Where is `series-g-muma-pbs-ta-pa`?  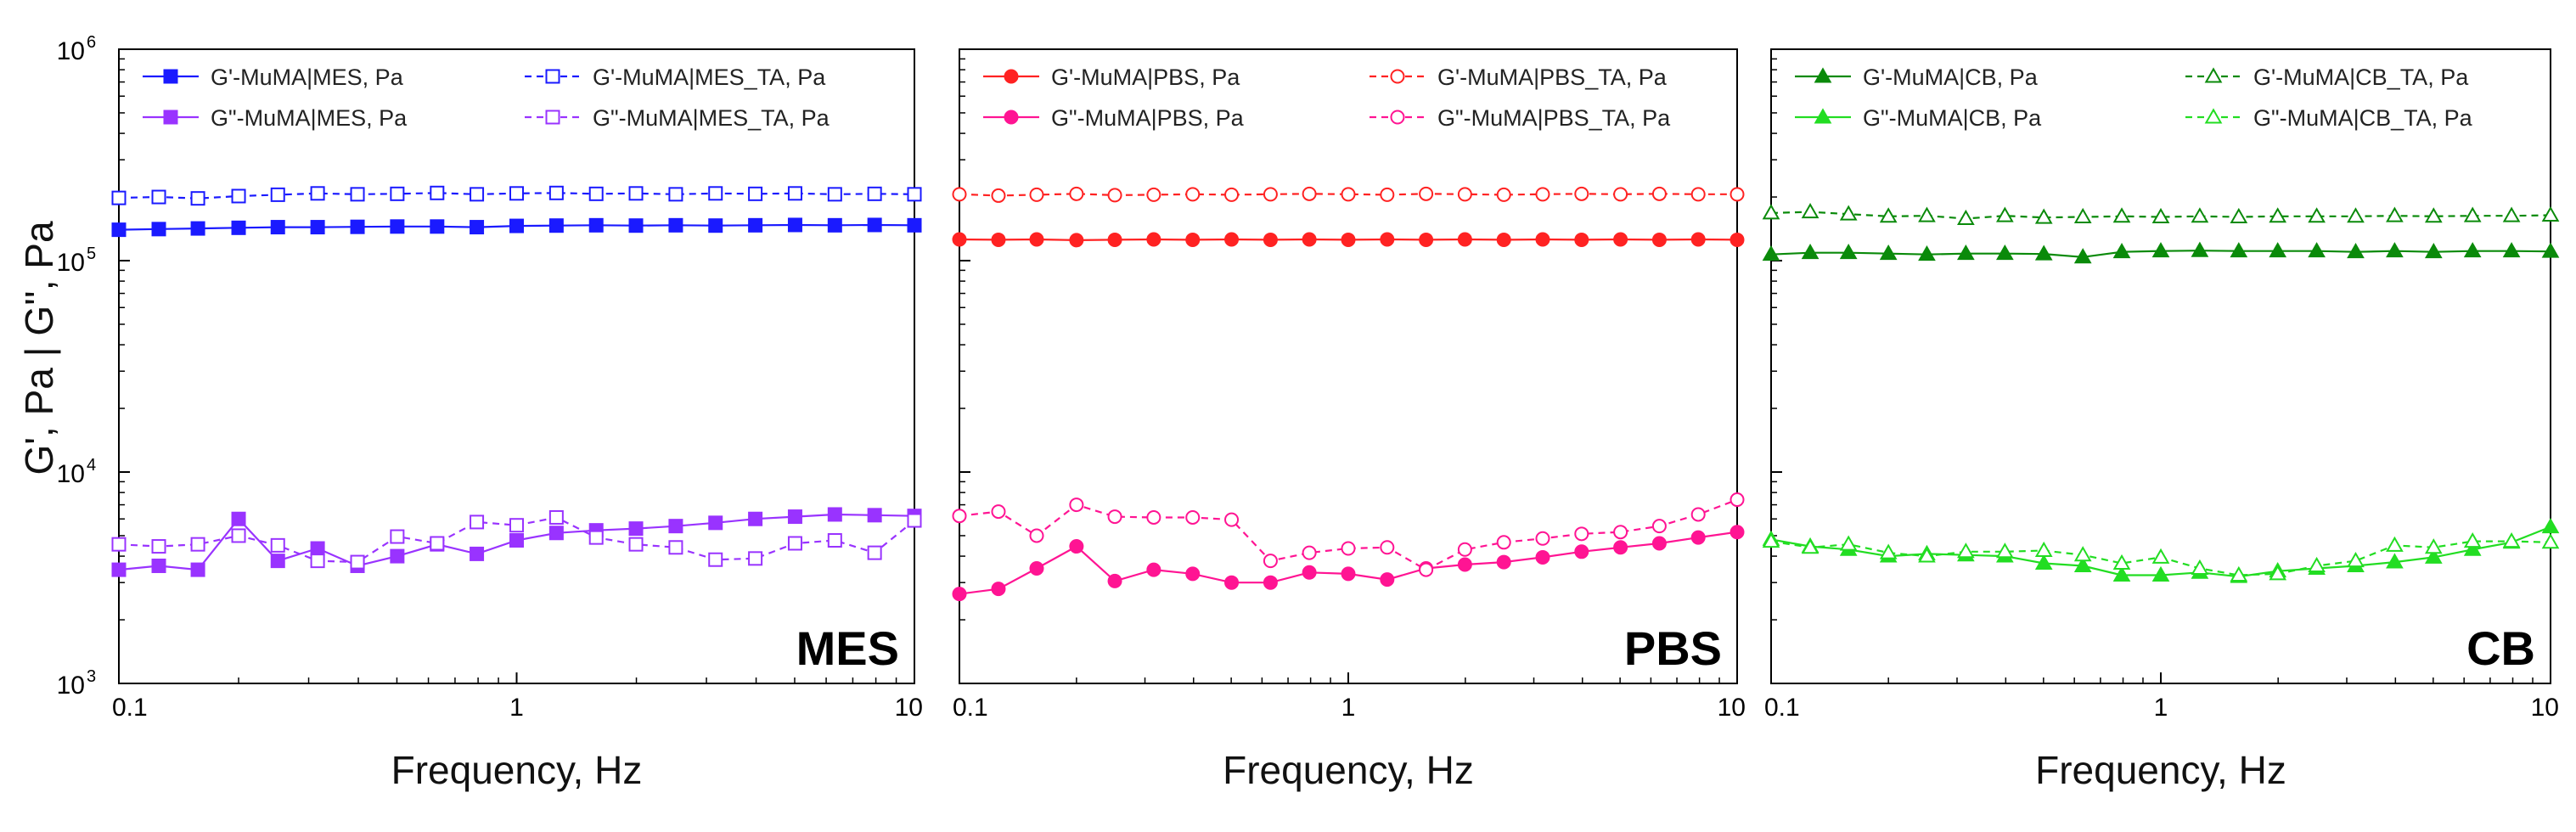
series-g-muma-pbs-ta-pa is located at coordinates (1348, 534).